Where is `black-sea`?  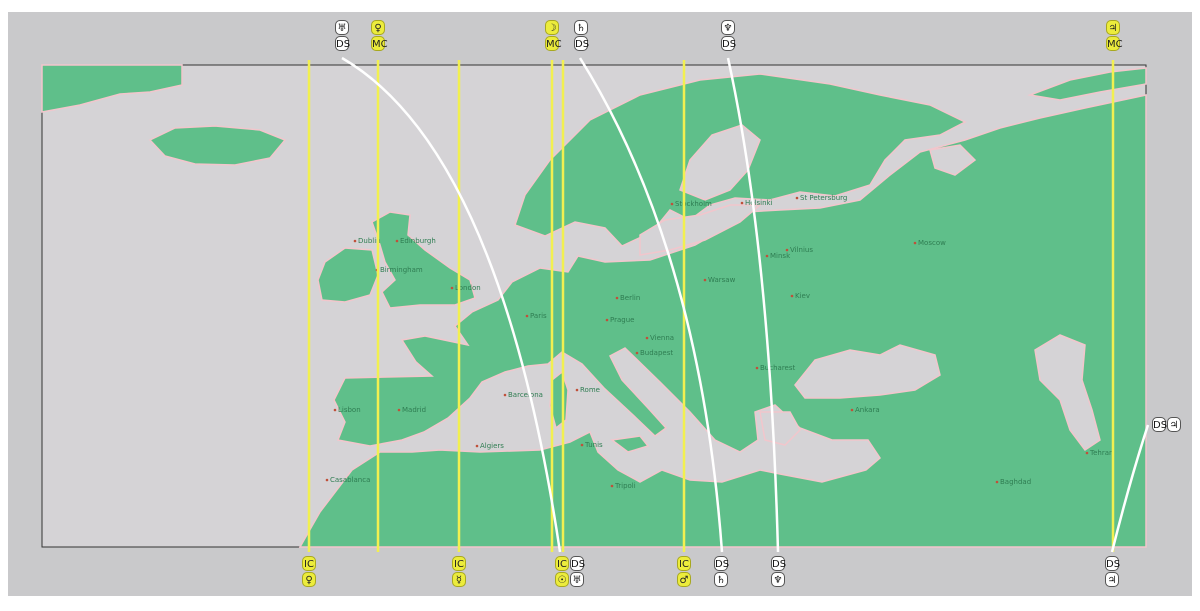
black-sea is located at coordinates (867, 371).